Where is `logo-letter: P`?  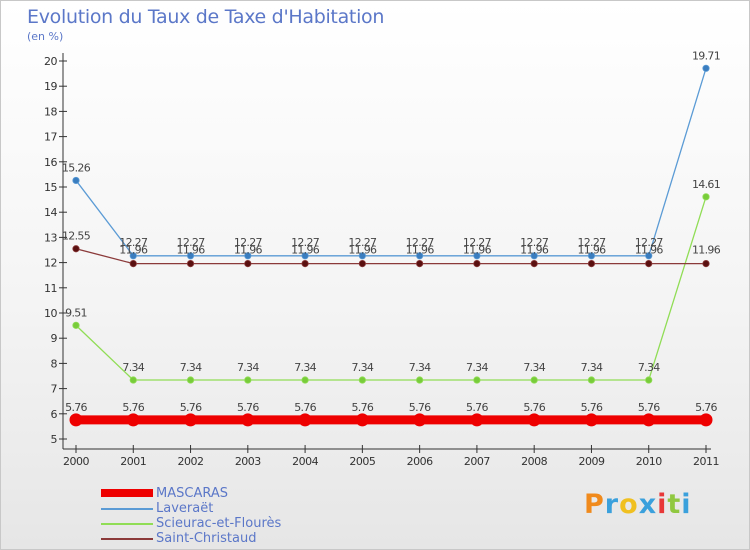 logo-letter: P is located at coordinates (594, 504).